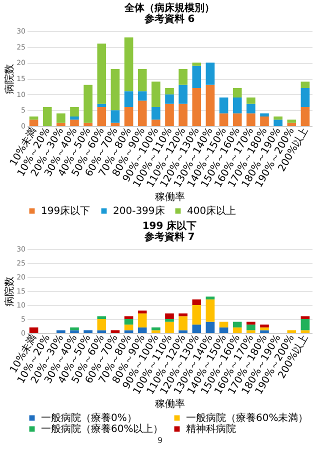 Image resolution: width=320 pixels, height=453 pixels. Describe the element at coordinates (169, 226) in the screenshot. I see `chart-title: 199 床以下` at that location.